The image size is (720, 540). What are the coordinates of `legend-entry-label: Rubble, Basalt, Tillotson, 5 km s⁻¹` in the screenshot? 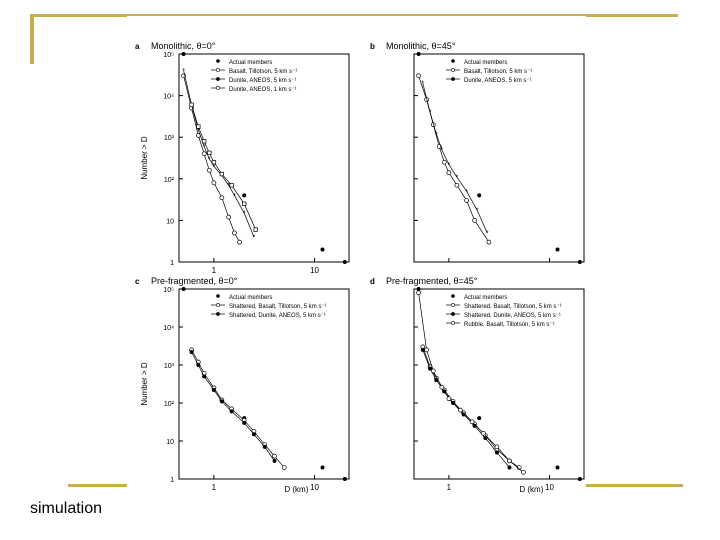 It's located at (509, 325).